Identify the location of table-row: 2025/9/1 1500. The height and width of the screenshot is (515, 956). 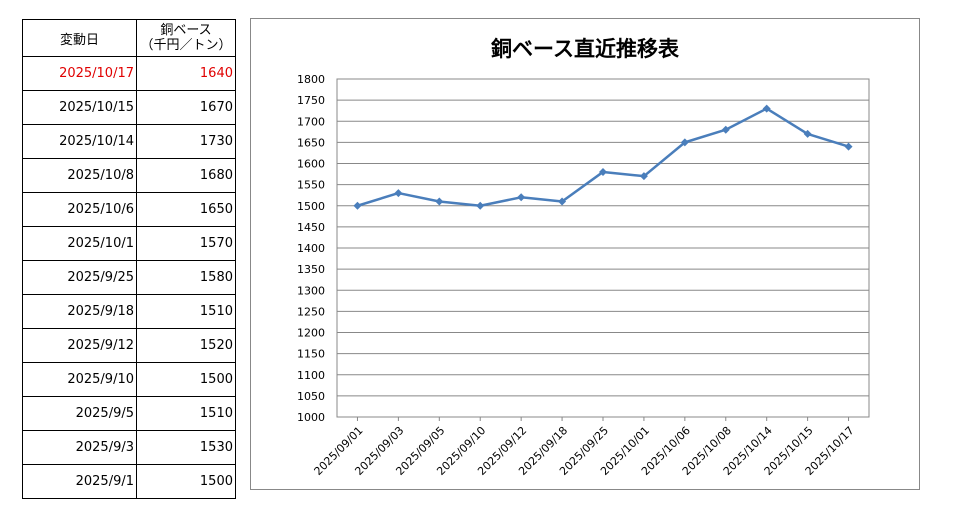
(129, 481).